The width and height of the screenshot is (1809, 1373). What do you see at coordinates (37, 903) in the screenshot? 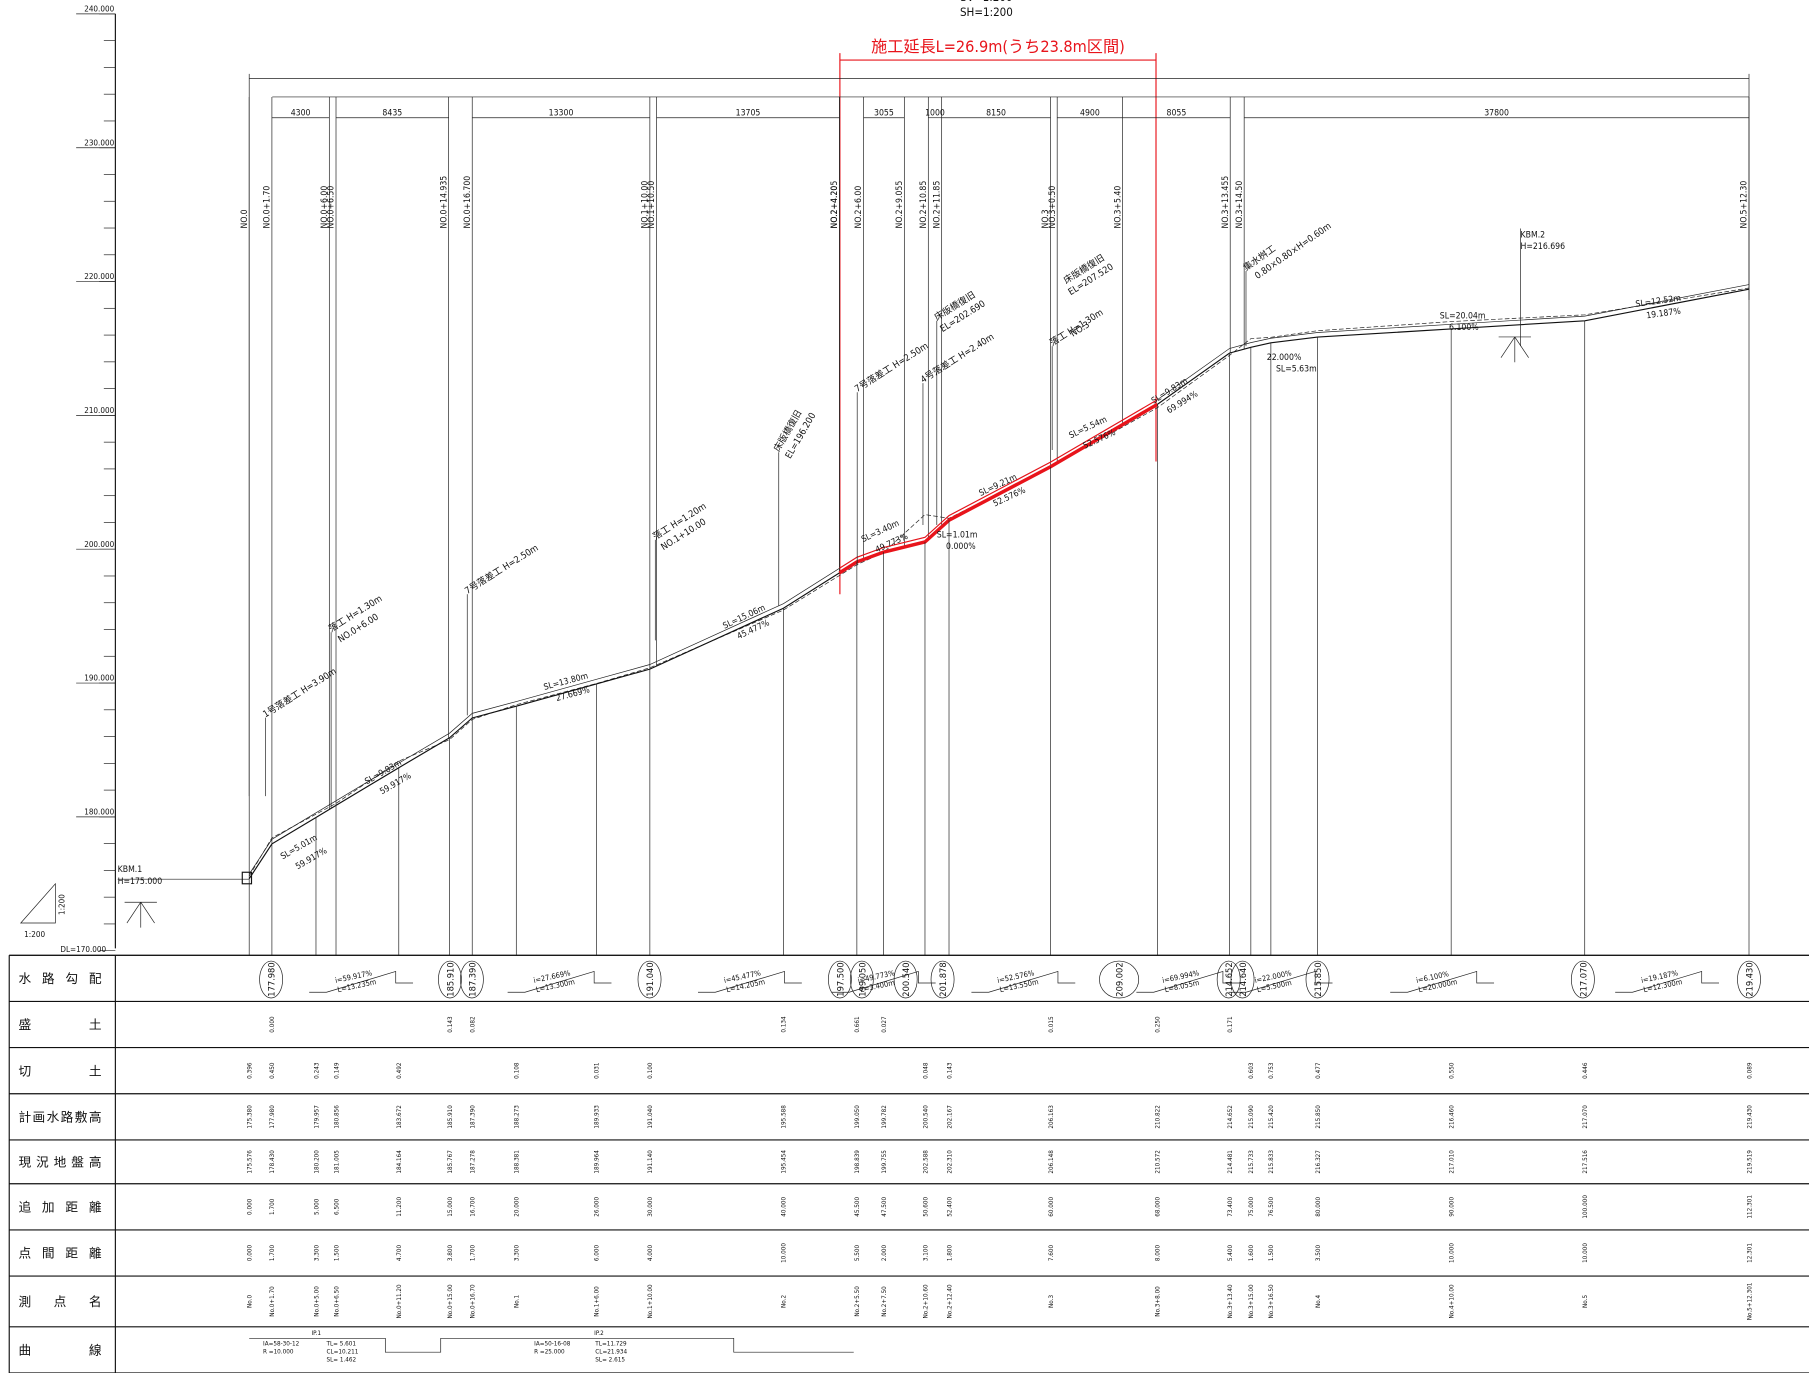
I see `scale-triangle` at bounding box center [37, 903].